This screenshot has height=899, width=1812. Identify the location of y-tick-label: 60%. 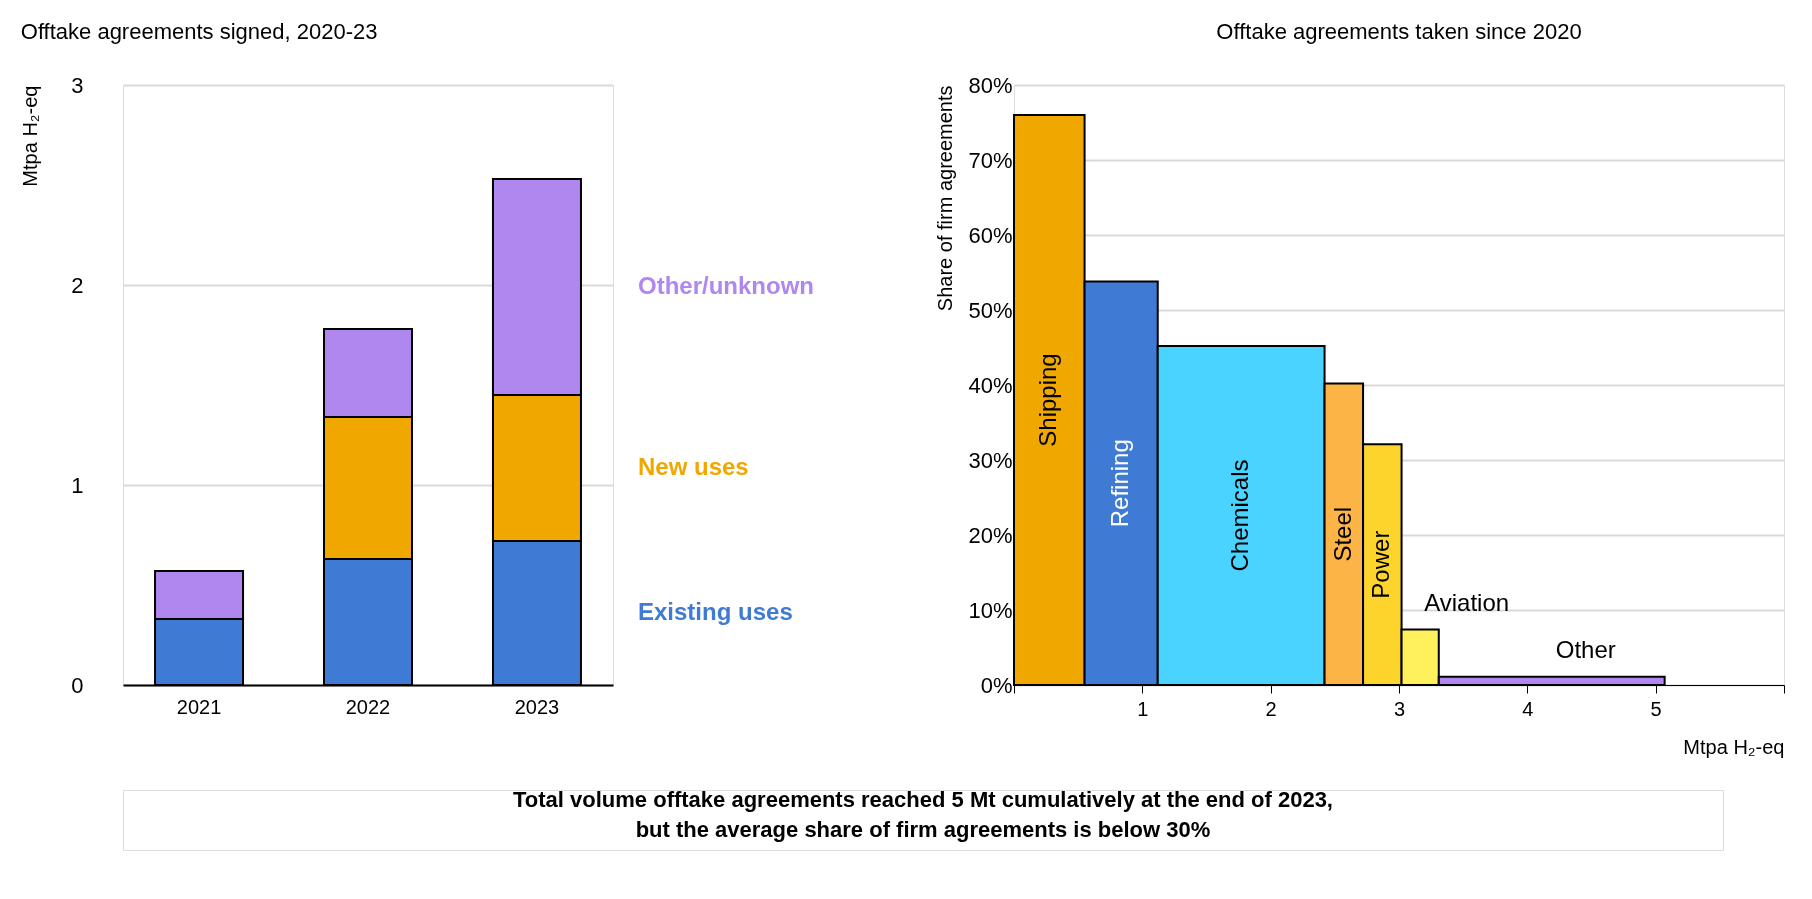
(990, 235).